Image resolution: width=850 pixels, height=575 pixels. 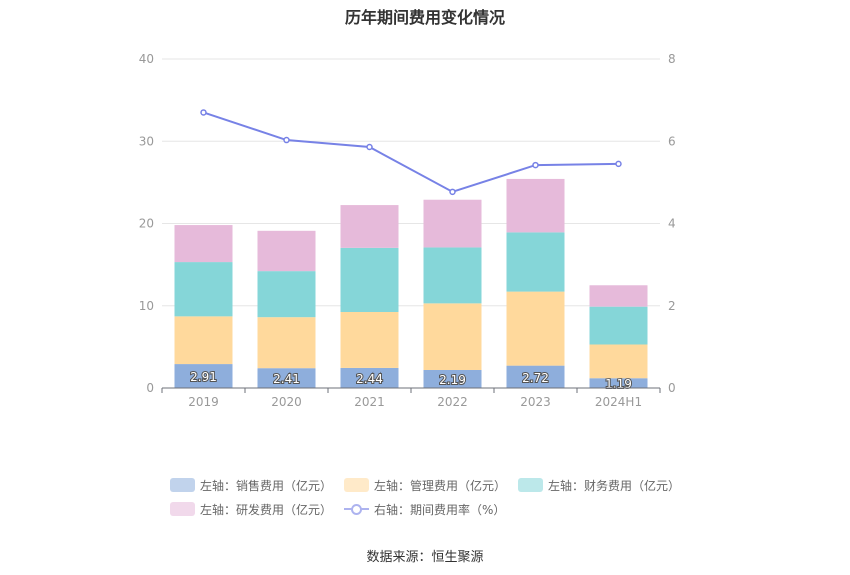 I want to click on legend-label-rnd: 左轴：研发费用（亿元）, so click(x=266, y=509).